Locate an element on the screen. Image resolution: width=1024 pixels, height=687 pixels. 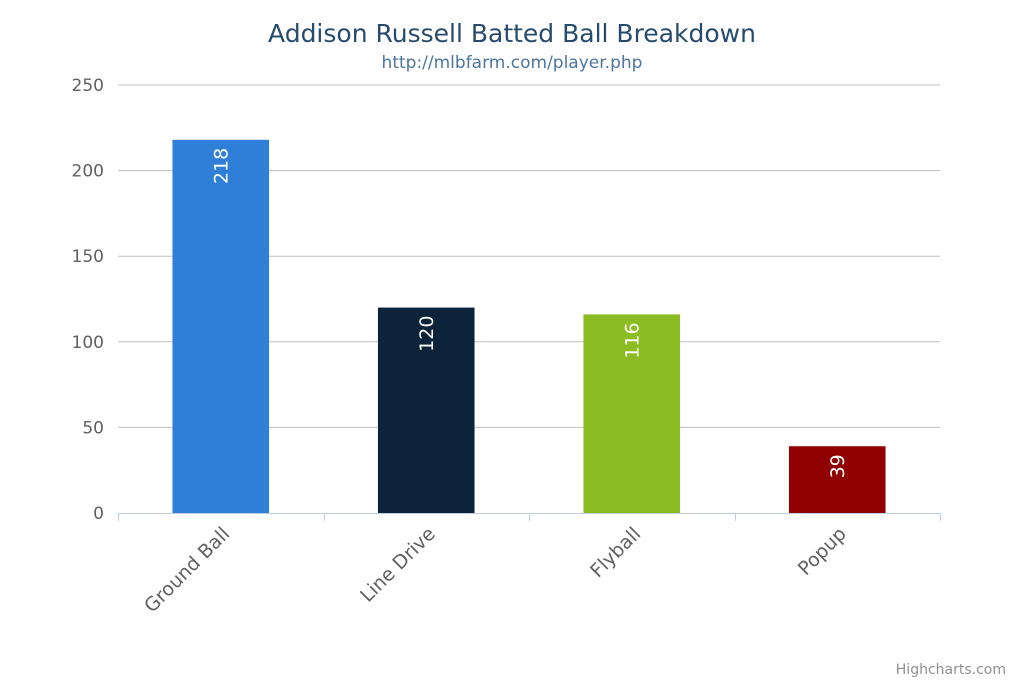
y-tick-label: 250 is located at coordinates (88, 86).